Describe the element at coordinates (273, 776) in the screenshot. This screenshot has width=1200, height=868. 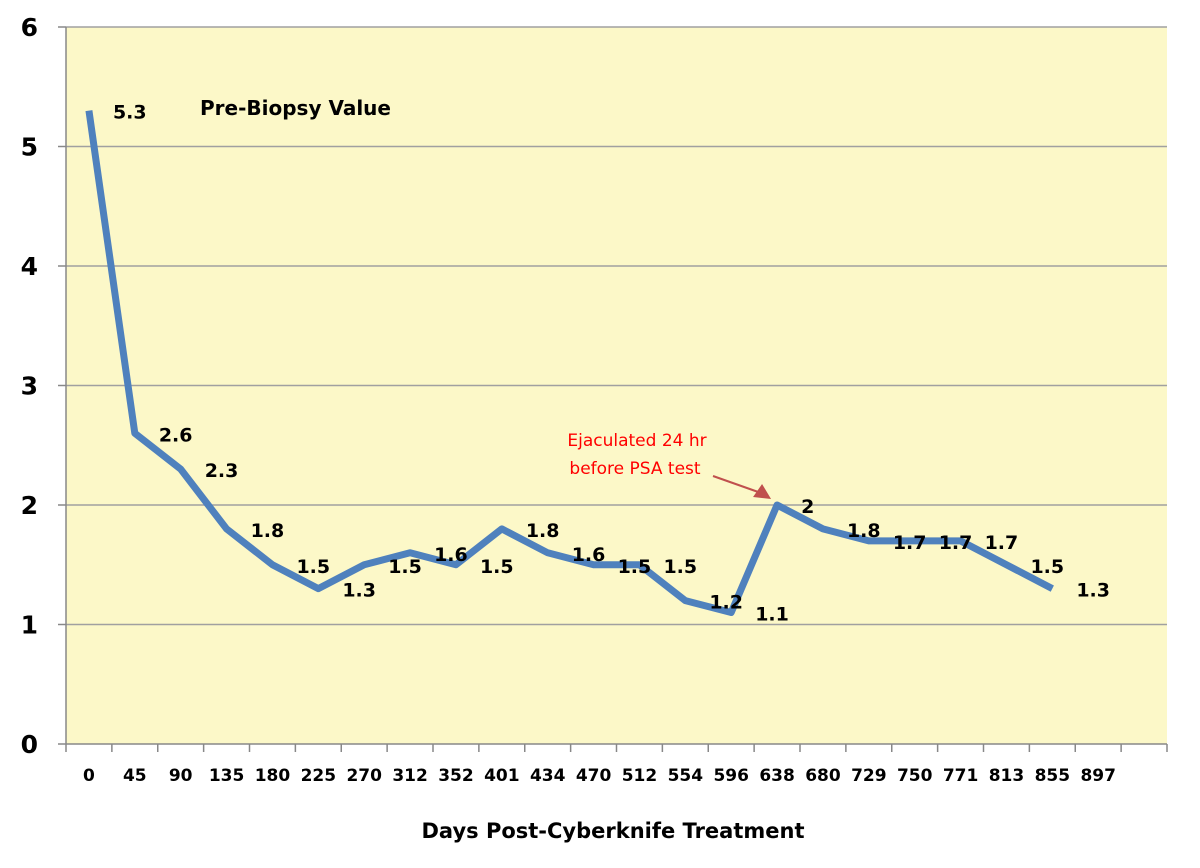
I see `x-tick-label: 180` at that location.